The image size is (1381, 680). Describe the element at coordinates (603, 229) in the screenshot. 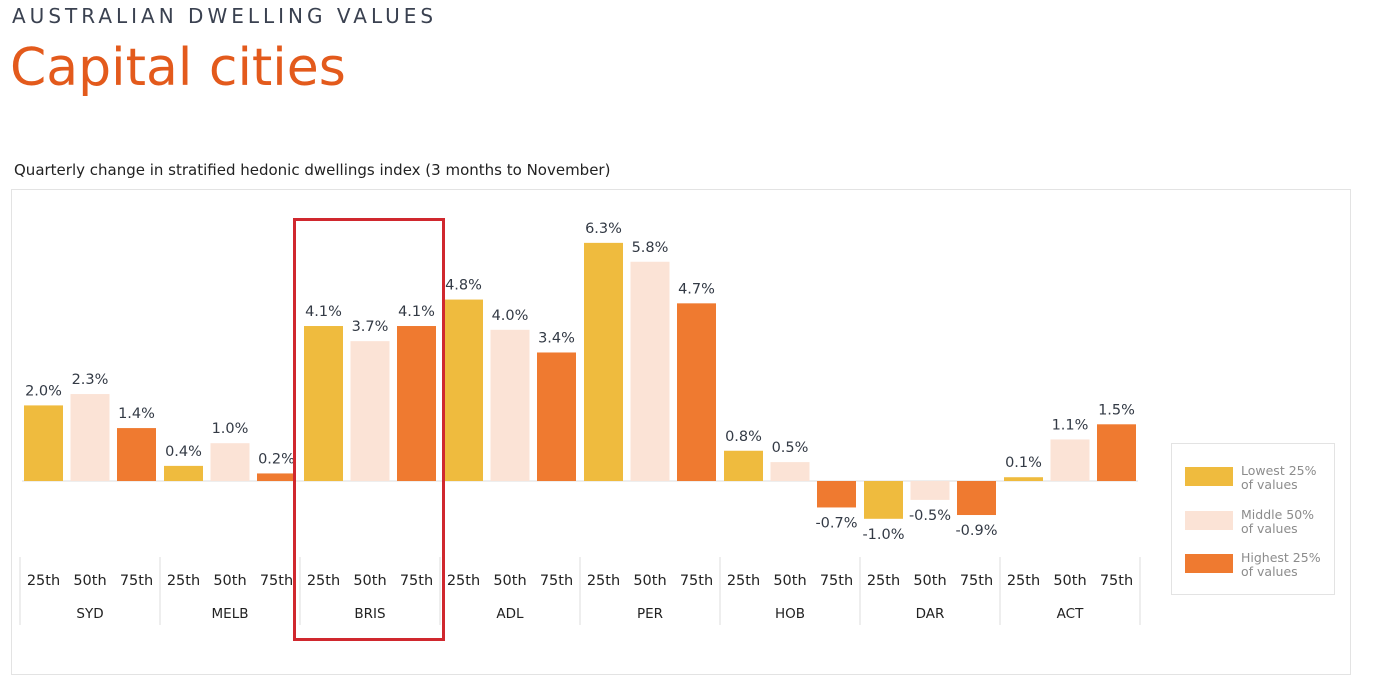

I see `data-label-per-25th: 6.3%` at that location.